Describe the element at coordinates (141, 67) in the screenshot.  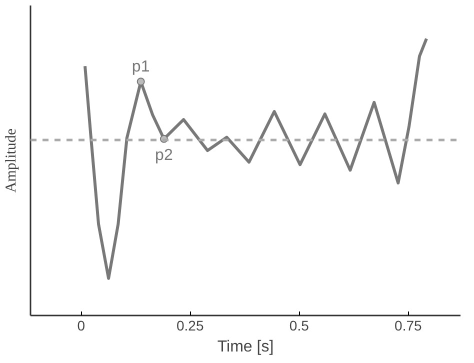
I see `annotation: p1` at that location.